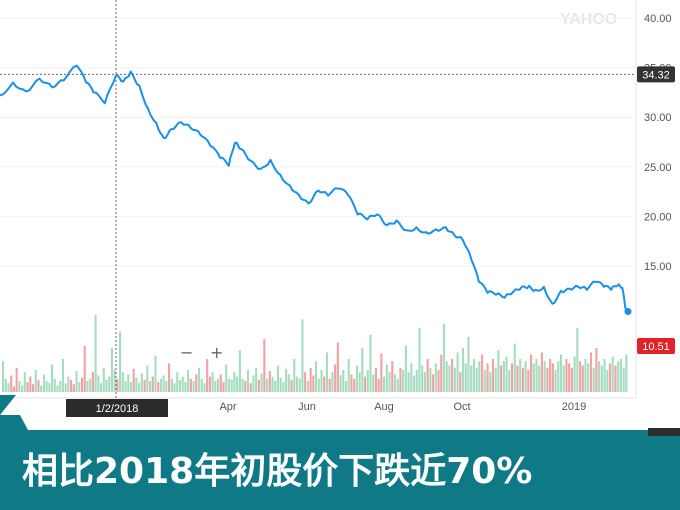  What do you see at coordinates (8, 405) in the screenshot?
I see `banner-corner-left` at bounding box center [8, 405].